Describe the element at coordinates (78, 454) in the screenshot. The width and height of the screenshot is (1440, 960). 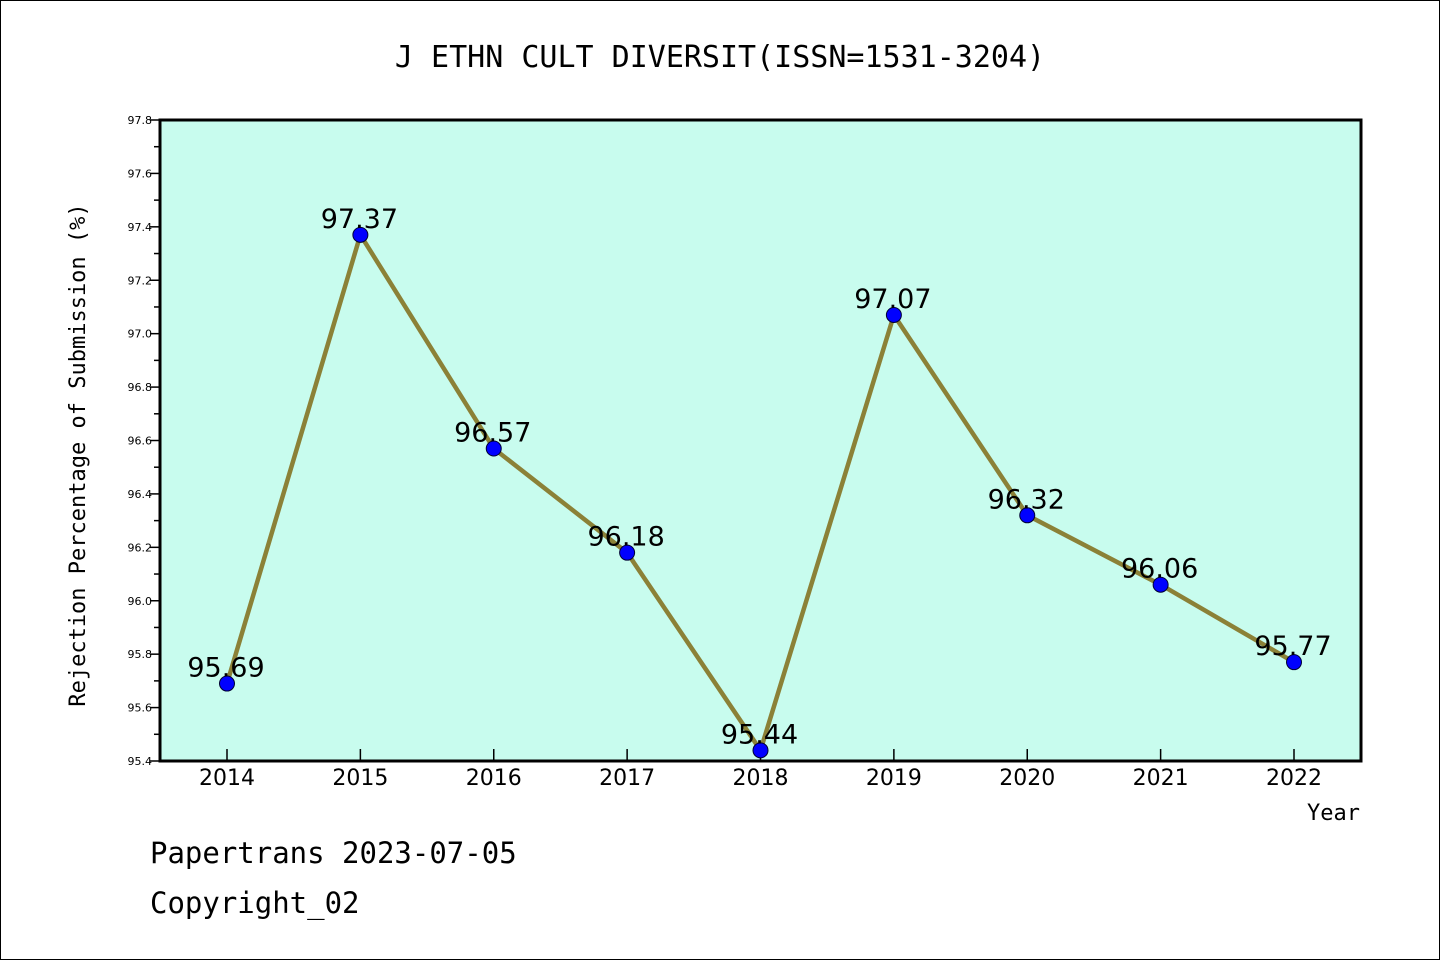
I see `y-axis-label: Rejection Percentage of Submission (%)` at that location.